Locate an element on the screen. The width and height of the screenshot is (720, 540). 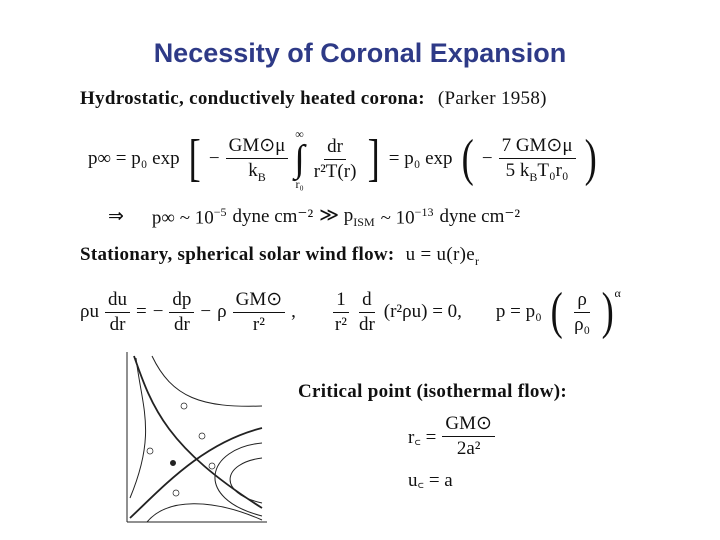
fraction: GM⊙ 2a² is located at coordinates (468, 436).